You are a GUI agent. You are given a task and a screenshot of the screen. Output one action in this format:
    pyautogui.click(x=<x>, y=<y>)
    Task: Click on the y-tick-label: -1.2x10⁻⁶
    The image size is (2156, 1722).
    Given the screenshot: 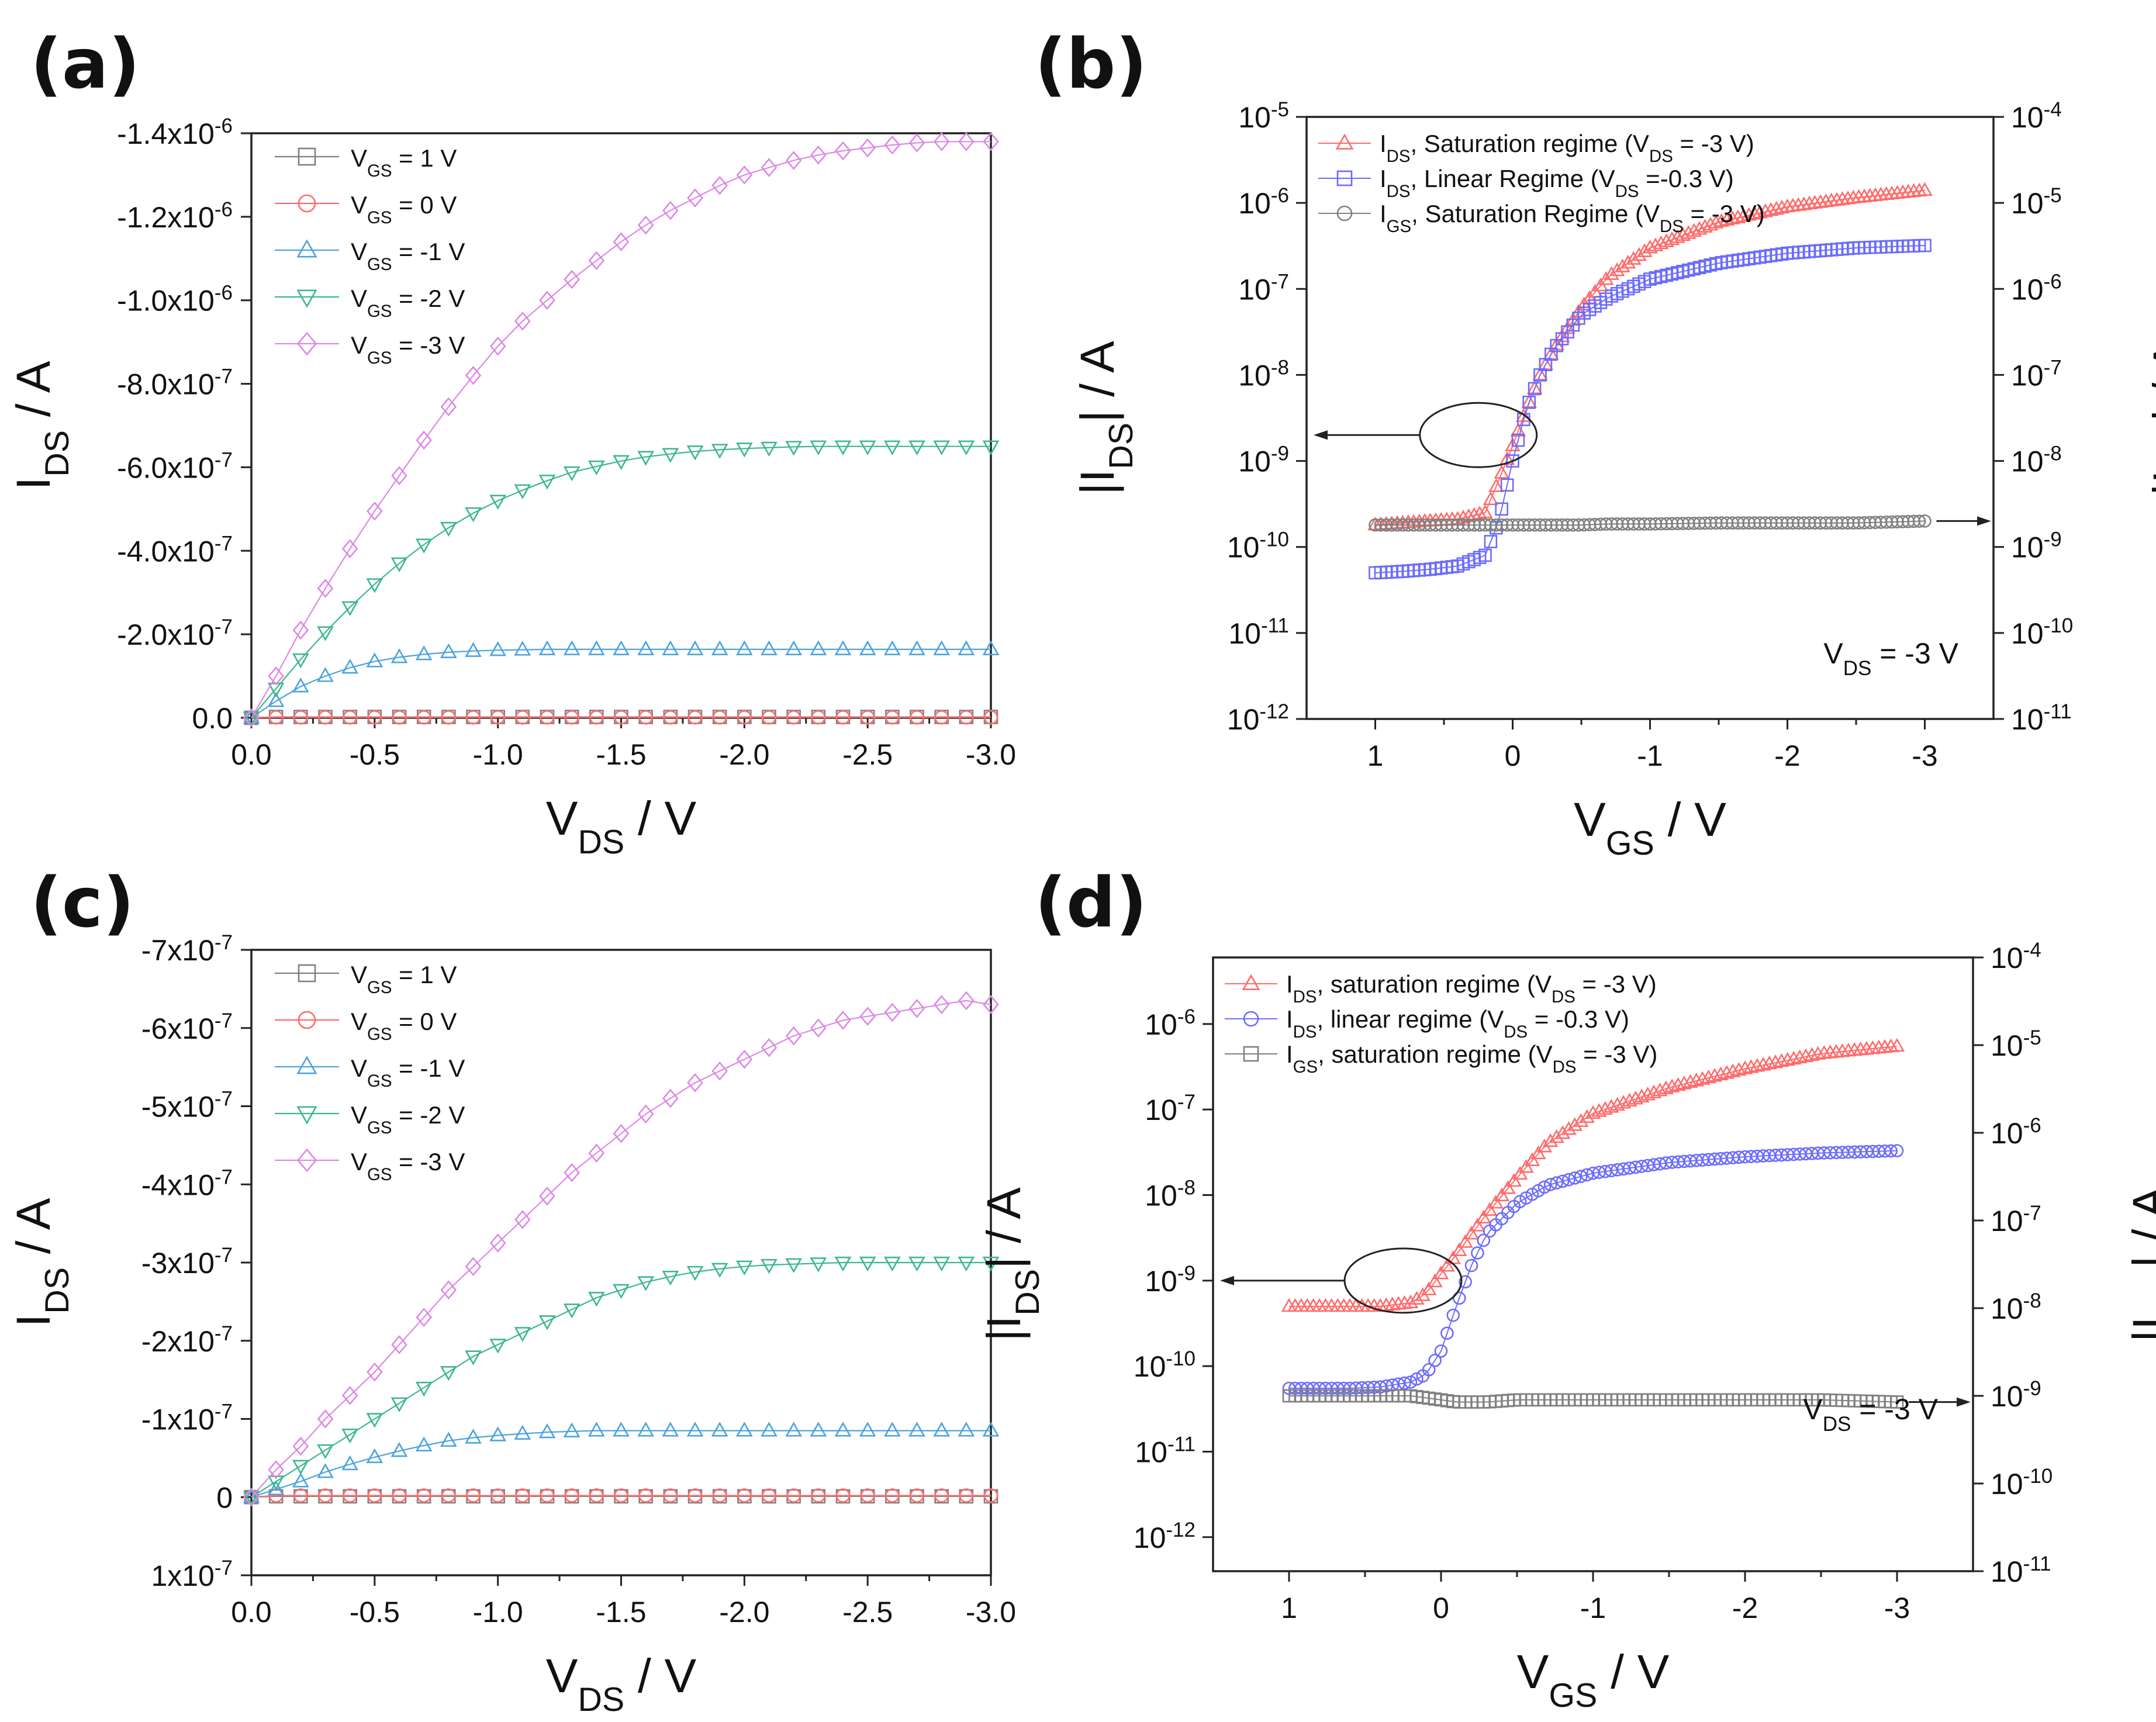 What is the action you would take?
    pyautogui.click(x=175, y=216)
    